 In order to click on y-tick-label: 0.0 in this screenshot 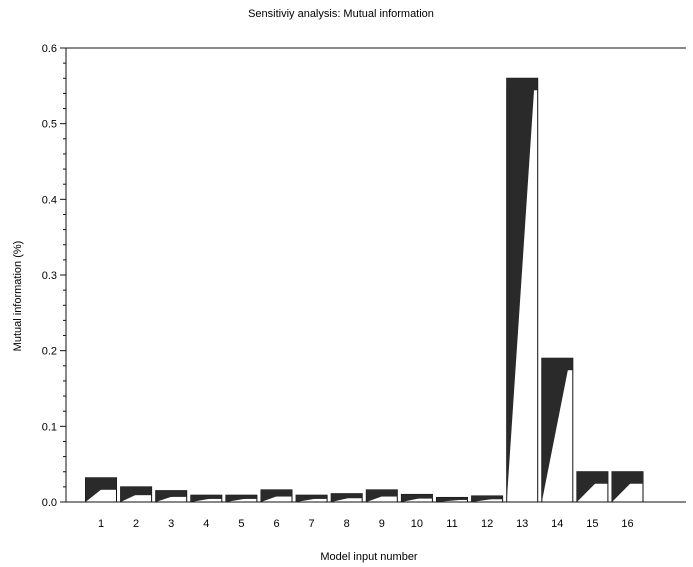, I will do `click(49, 503)`.